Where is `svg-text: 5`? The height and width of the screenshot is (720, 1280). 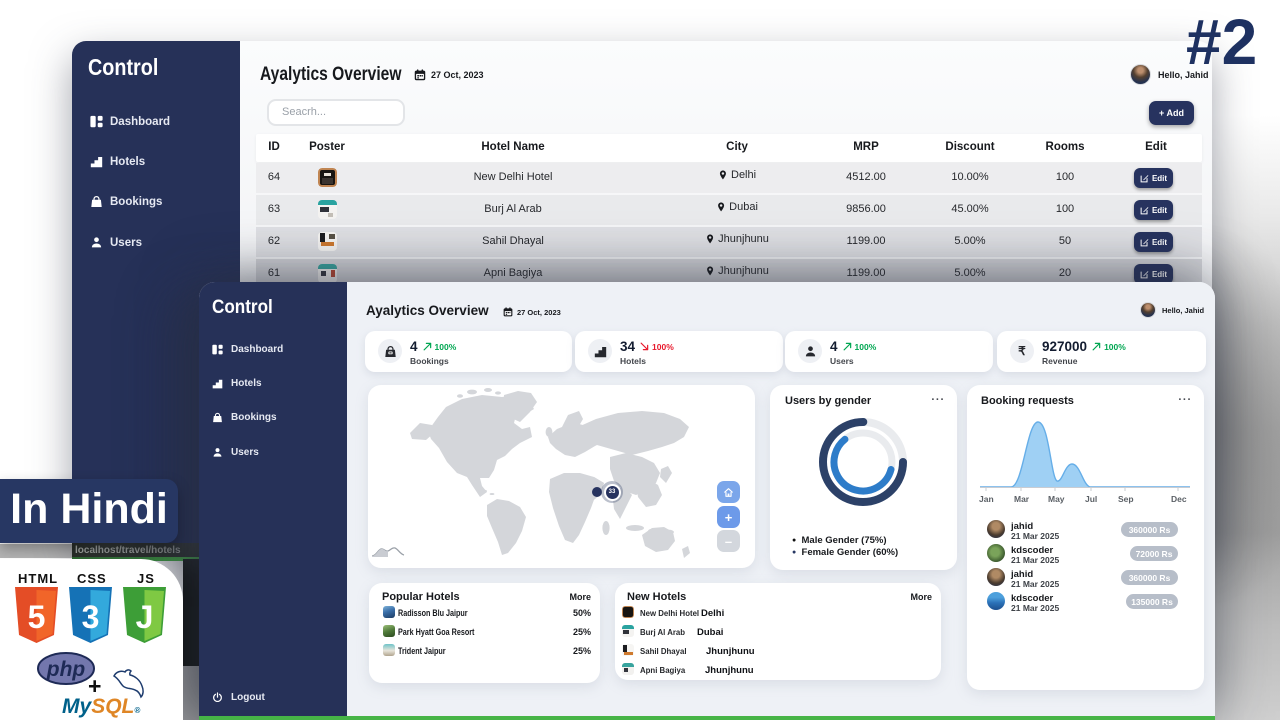 svg-text: 5 is located at coordinates (37, 617).